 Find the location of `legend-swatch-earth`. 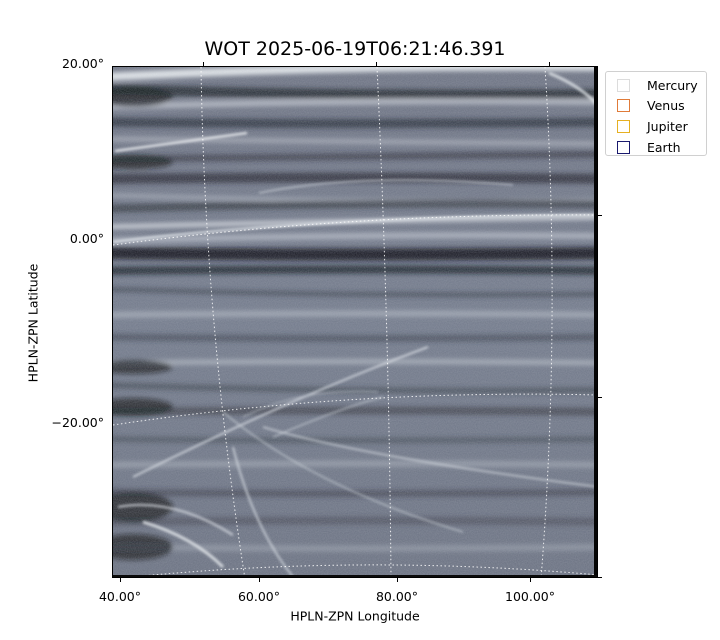

legend-swatch-earth is located at coordinates (623, 147).